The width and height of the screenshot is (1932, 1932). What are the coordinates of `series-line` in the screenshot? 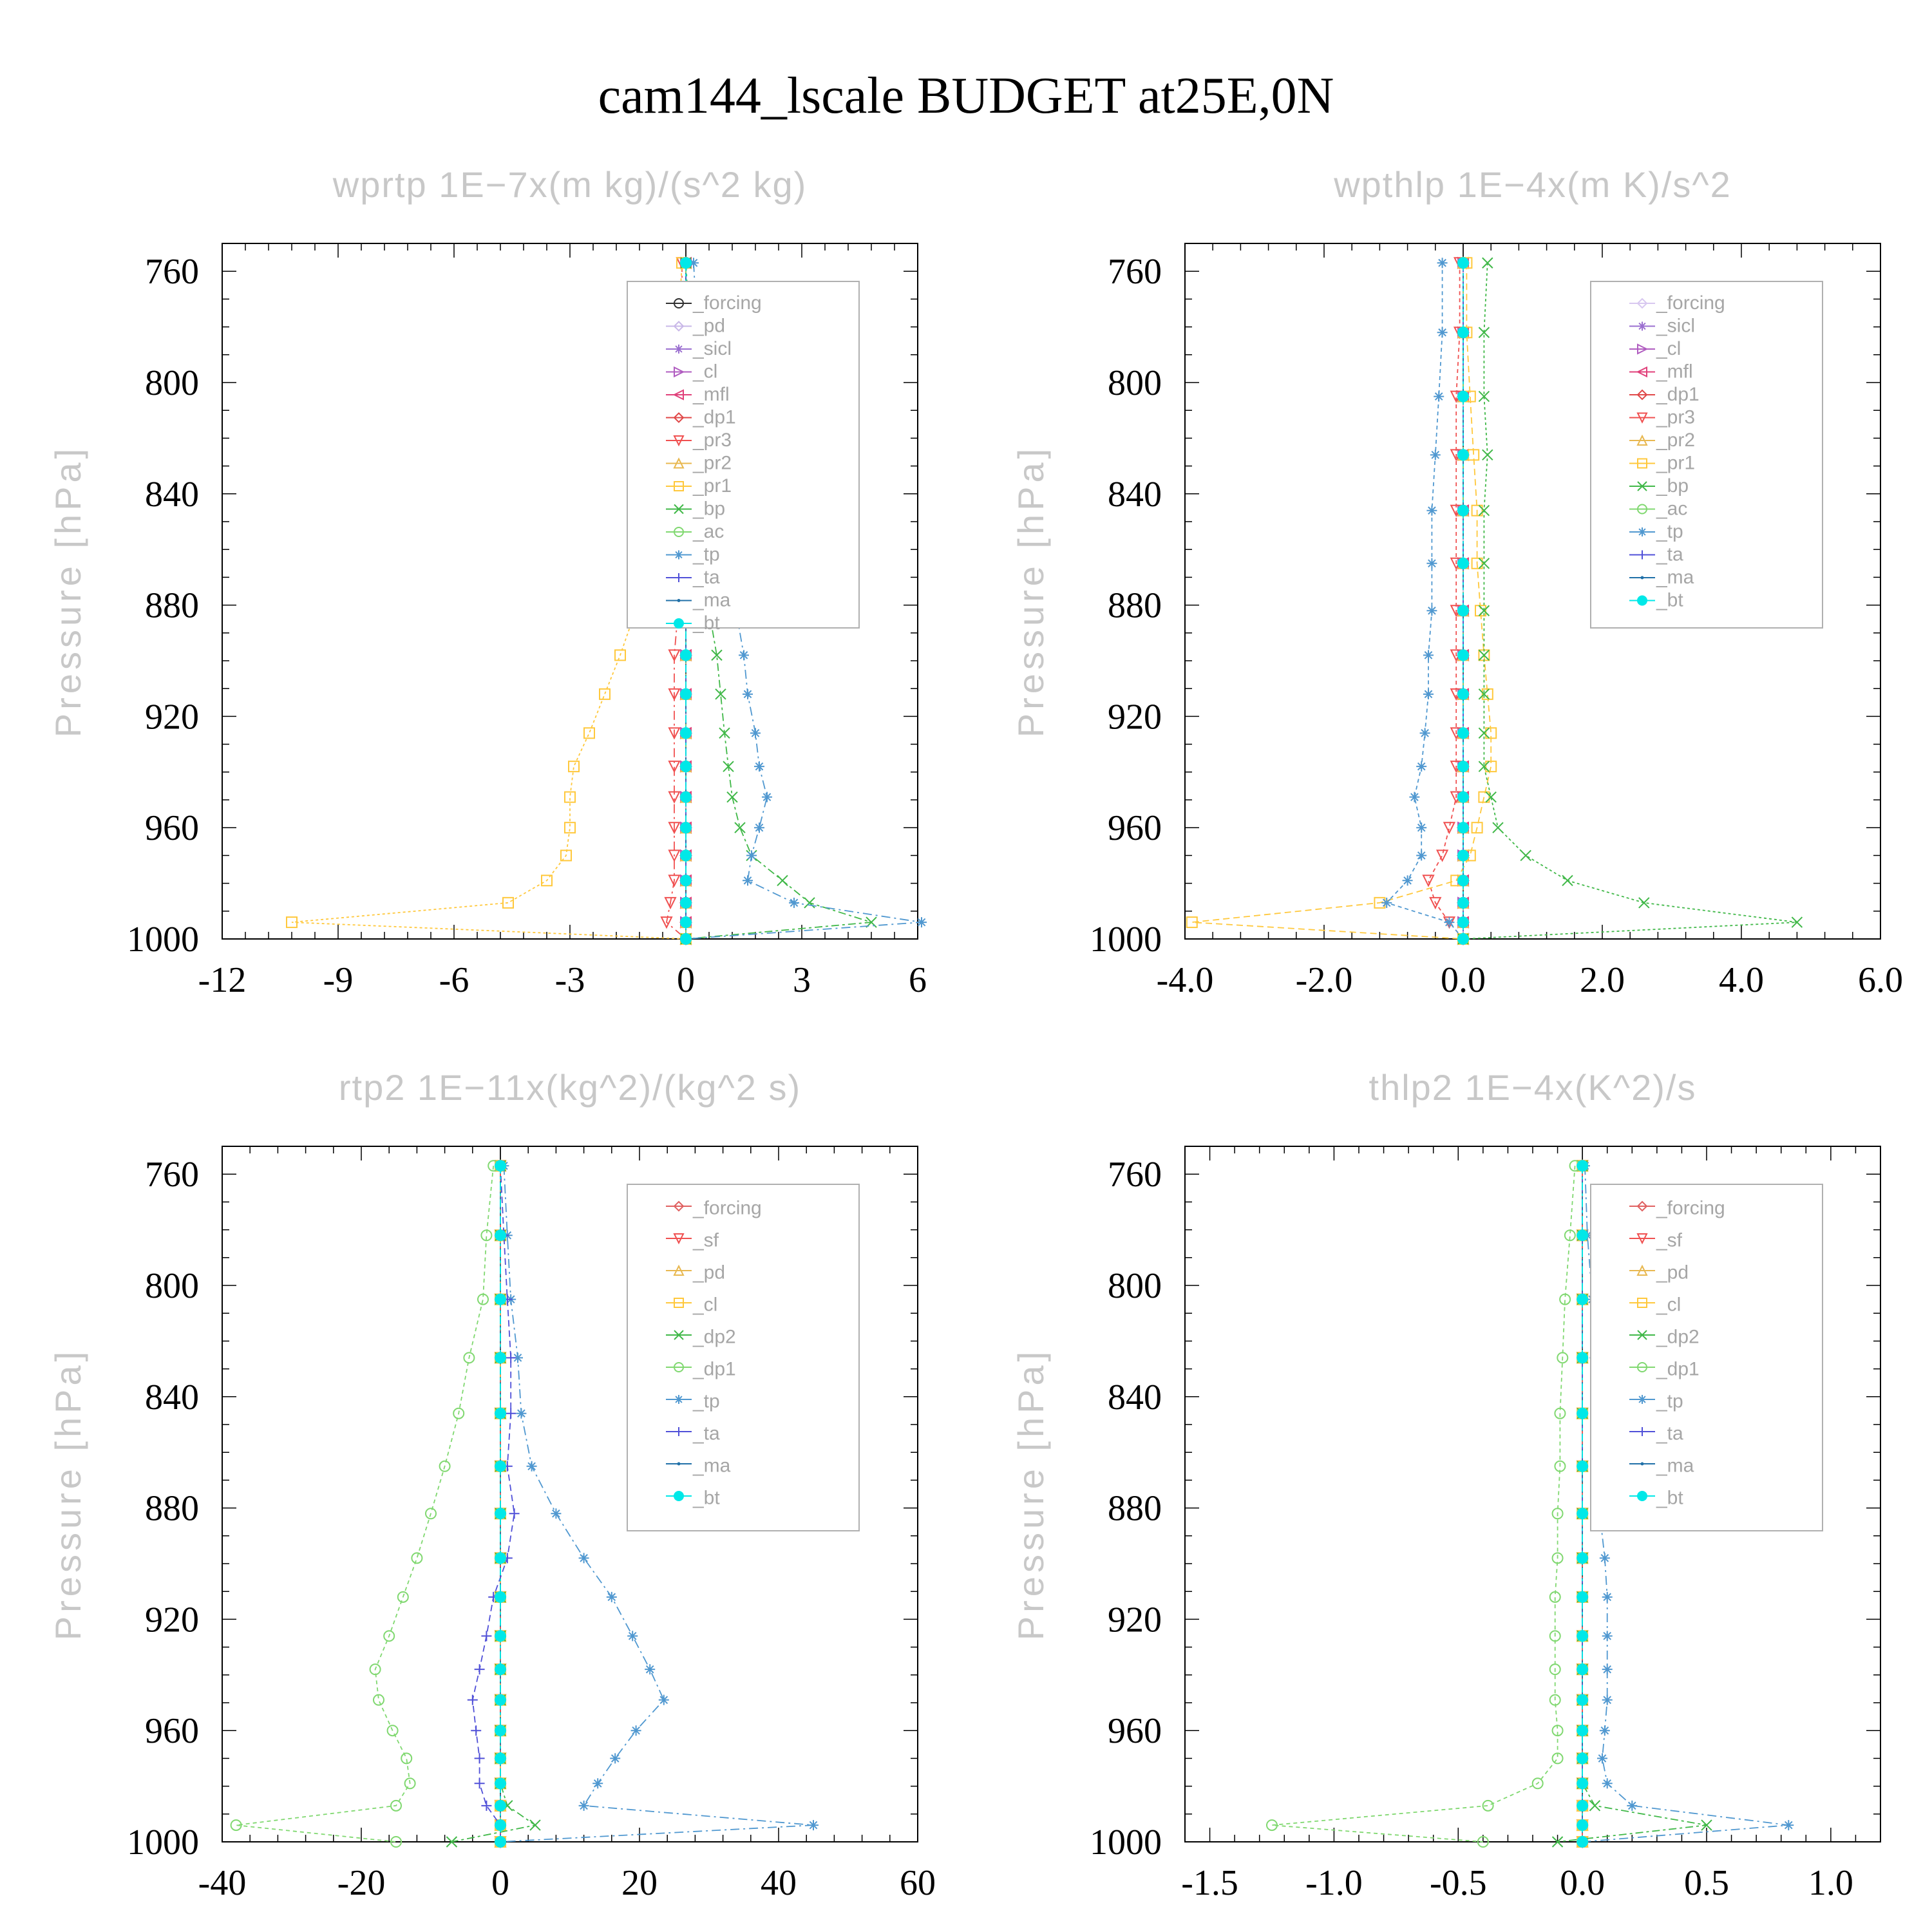 It's located at (494, 1504).